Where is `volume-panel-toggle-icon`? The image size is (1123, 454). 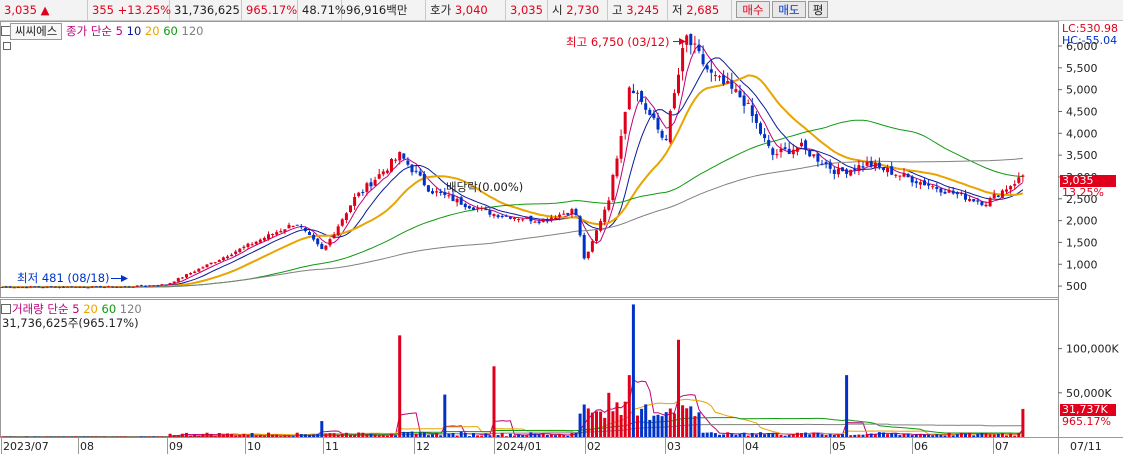
volume-panel-toggle-icon is located at coordinates (6, 309).